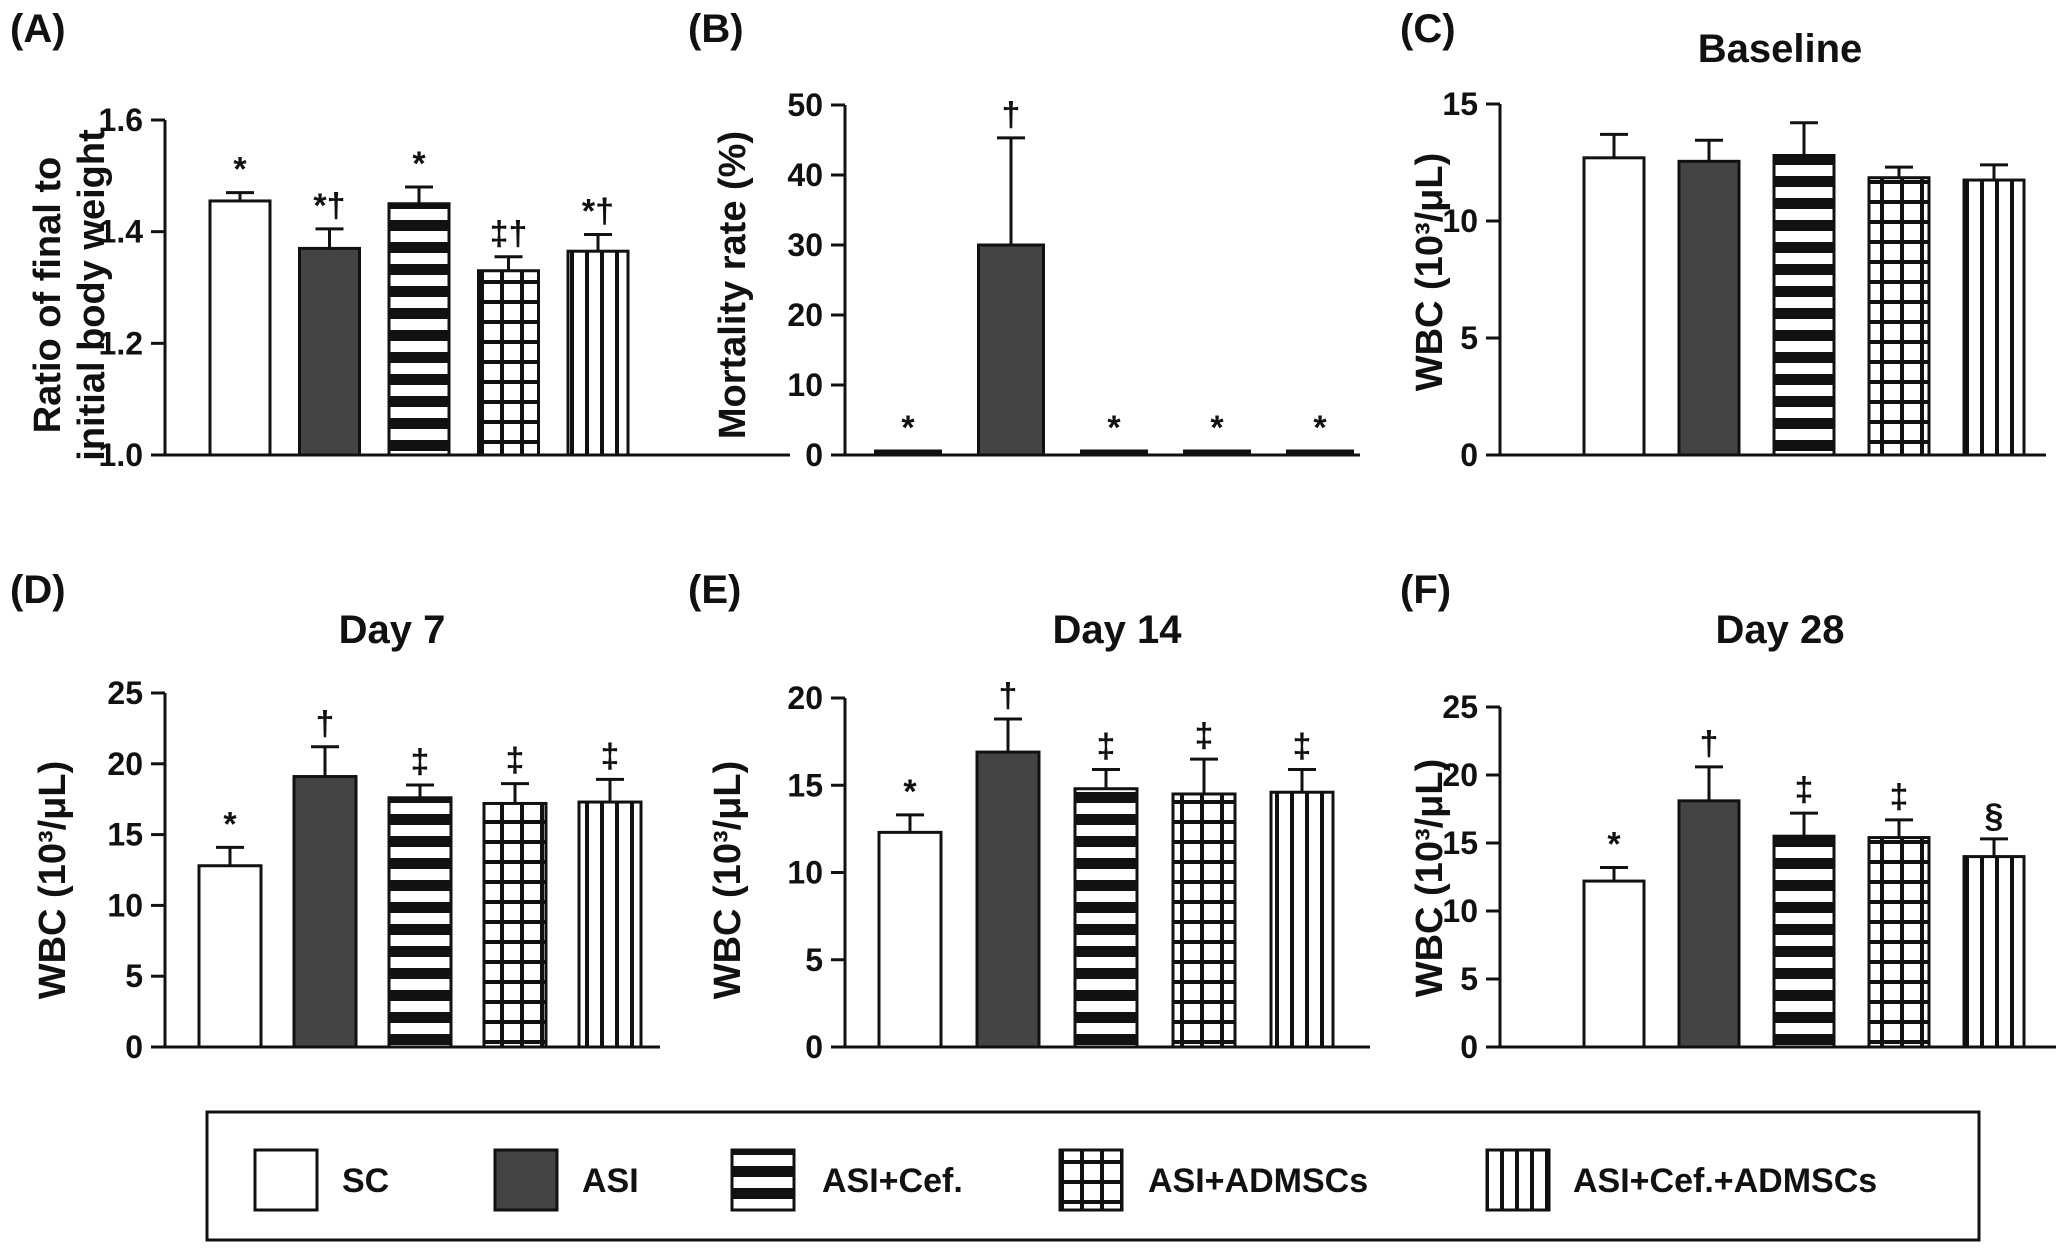 This screenshot has width=2056, height=1248. What do you see at coordinates (38, 29) in the screenshot?
I see `panel-label: (A)` at bounding box center [38, 29].